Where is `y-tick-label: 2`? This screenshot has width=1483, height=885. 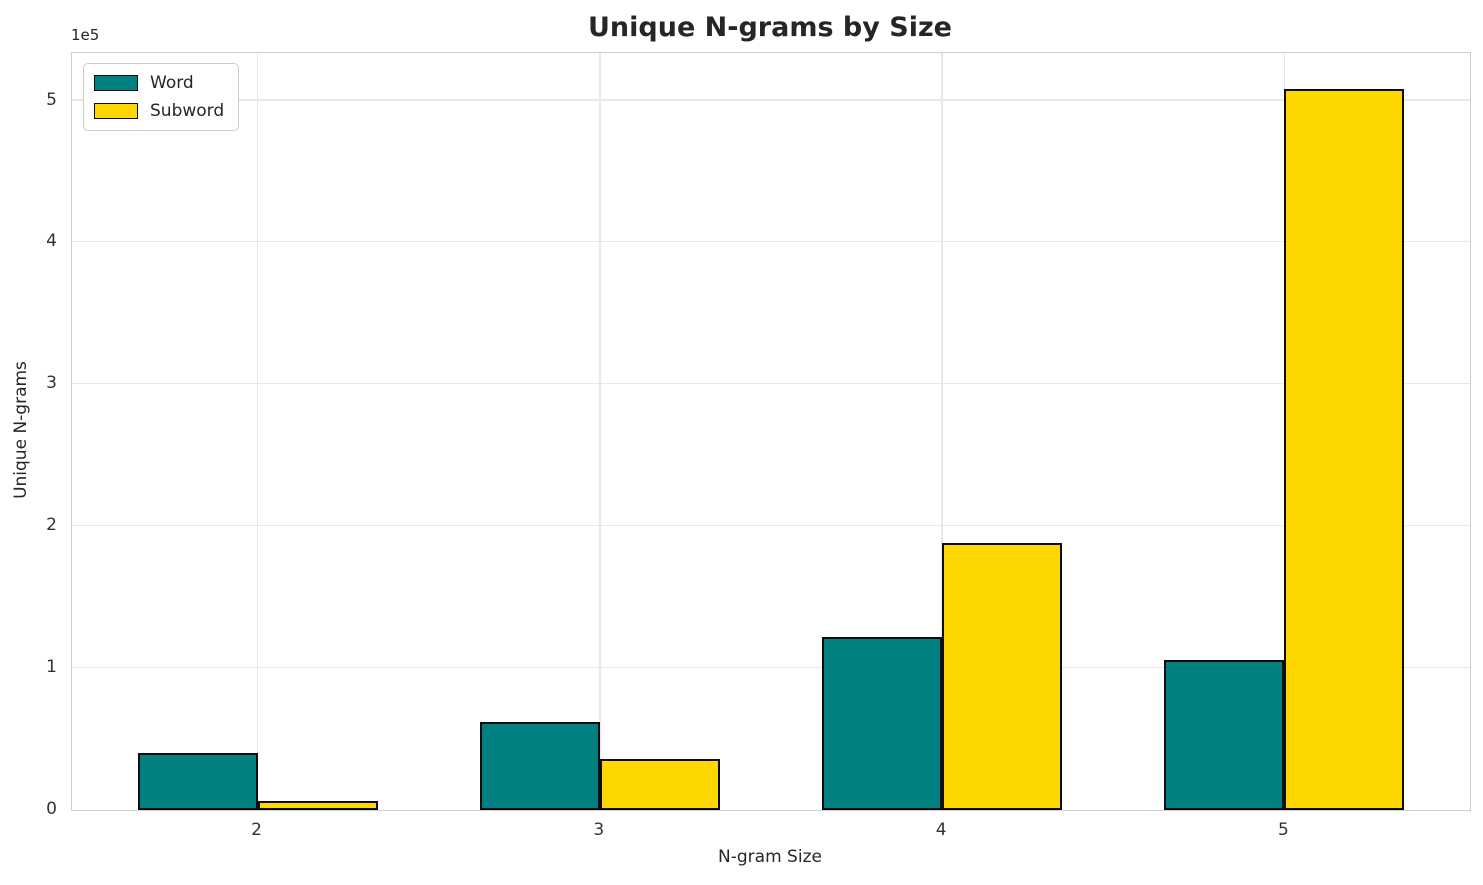
y-tick-label: 2 is located at coordinates (51, 525).